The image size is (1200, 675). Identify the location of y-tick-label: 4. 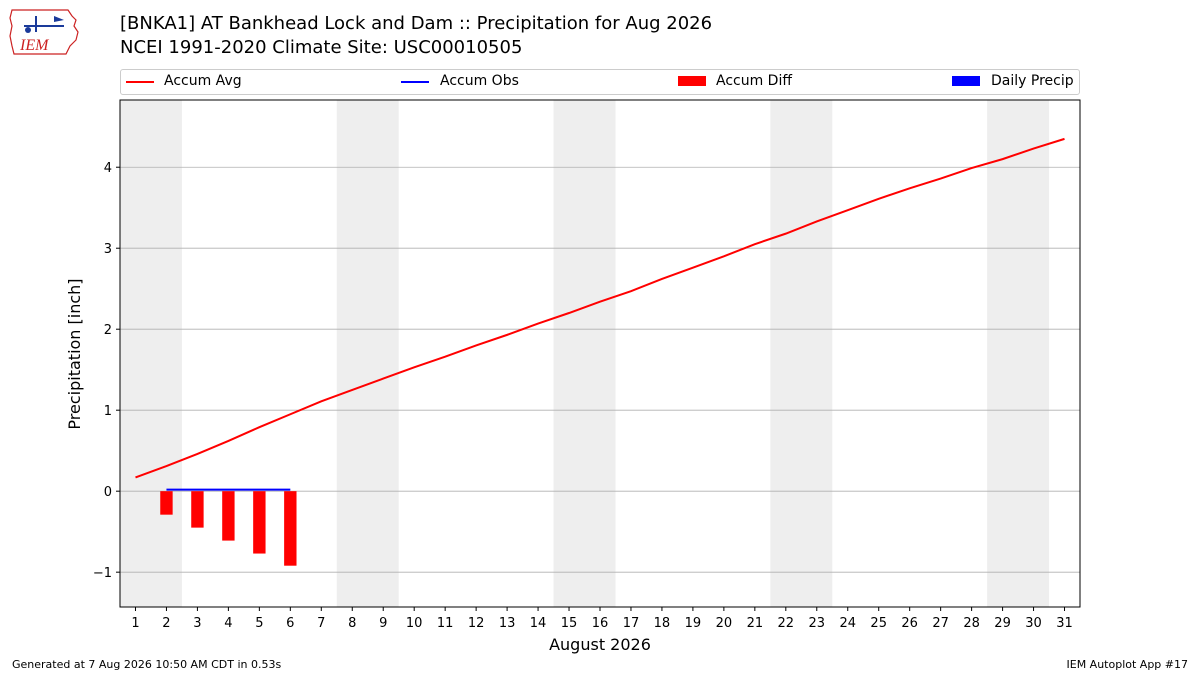
(108, 168).